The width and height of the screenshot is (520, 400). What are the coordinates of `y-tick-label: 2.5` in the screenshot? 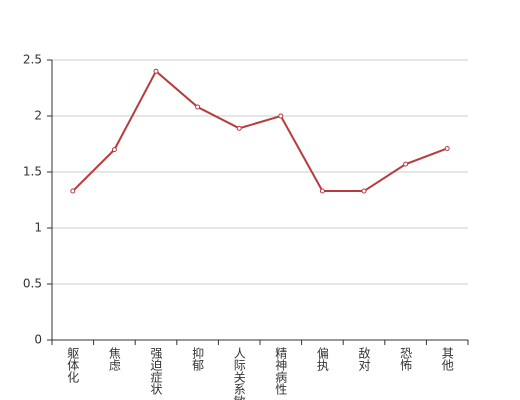 It's located at (32, 60).